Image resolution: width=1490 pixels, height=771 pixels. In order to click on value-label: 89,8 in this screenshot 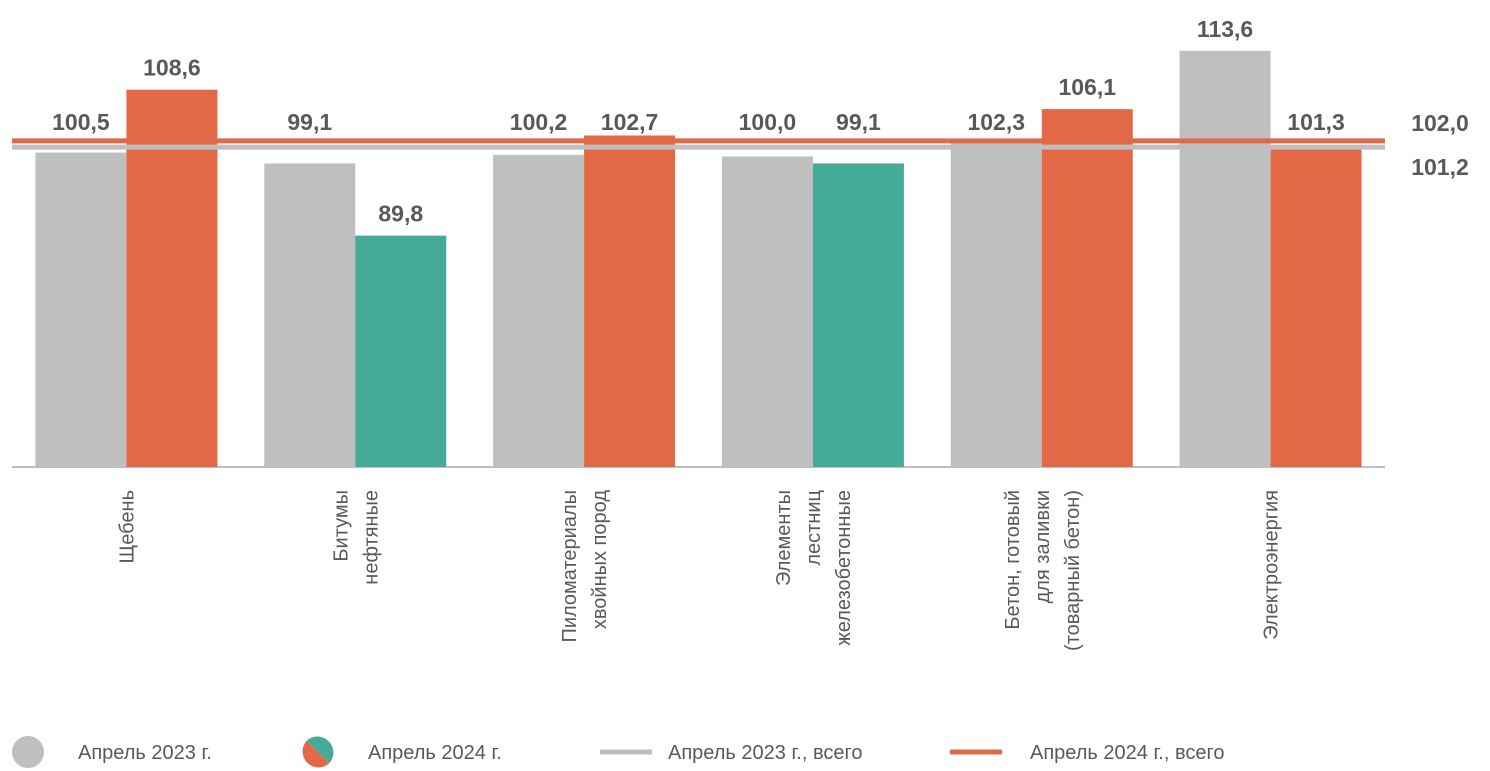, I will do `click(400, 214)`.